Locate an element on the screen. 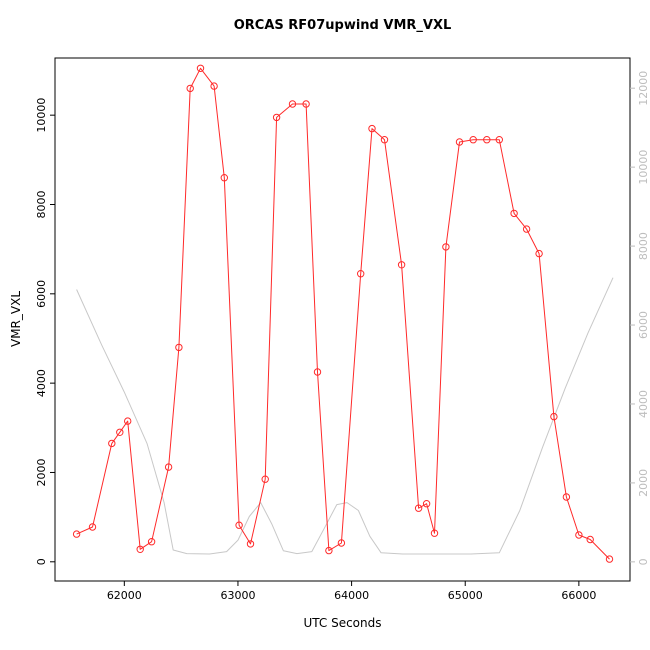  y-right-tick-label: 12000 is located at coordinates (643, 88).